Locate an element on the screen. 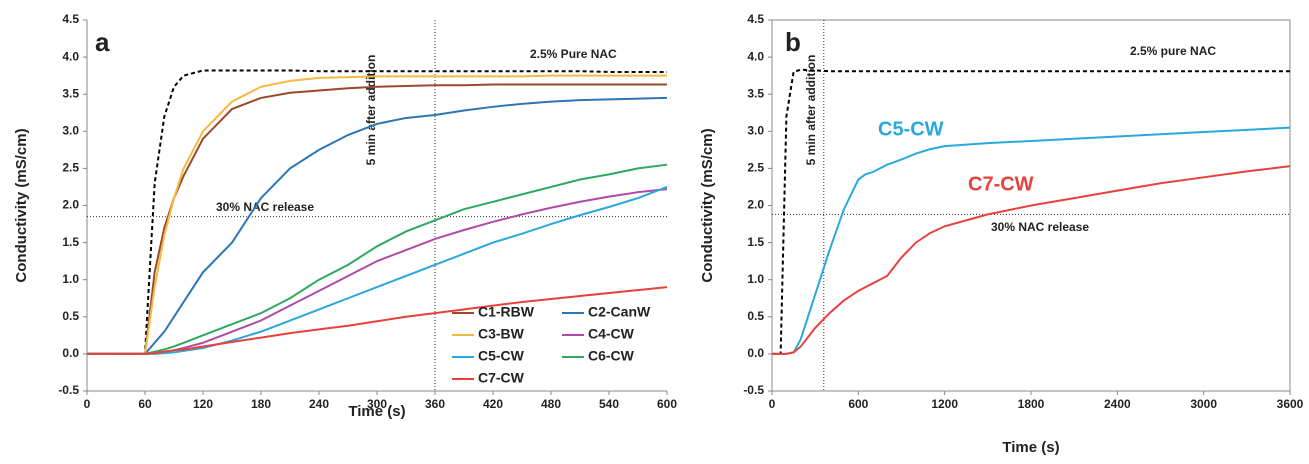  series-line is located at coordinates (377, 320).